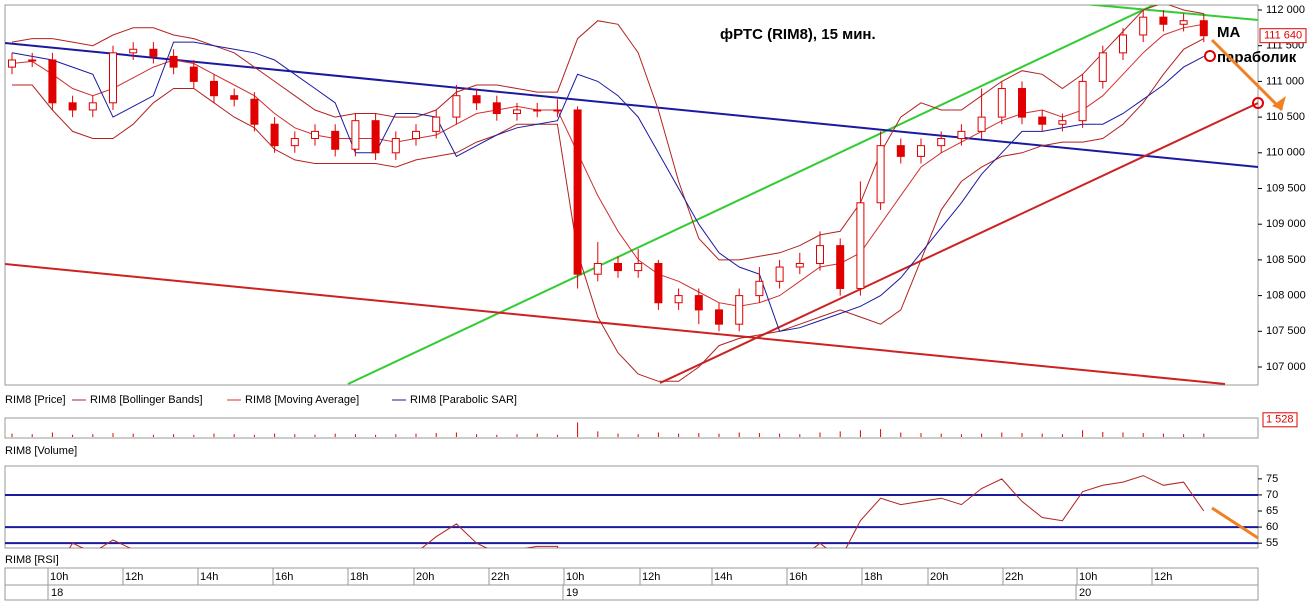  Describe the element at coordinates (1272, 511) in the screenshot. I see `rsi-tick-label: 65` at that location.